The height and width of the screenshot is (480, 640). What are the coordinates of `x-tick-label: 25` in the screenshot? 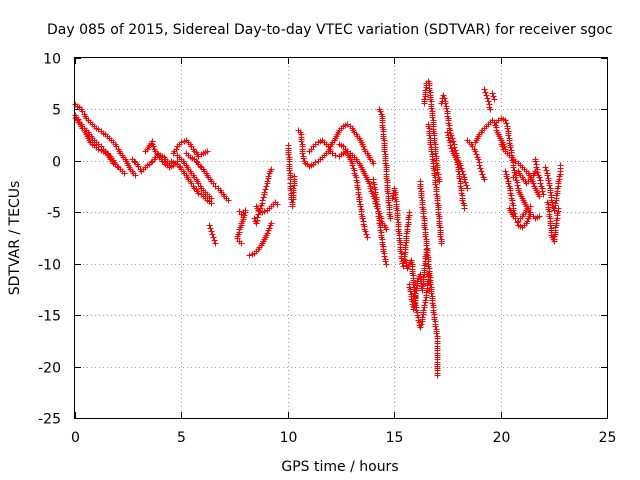 It's located at (608, 438).